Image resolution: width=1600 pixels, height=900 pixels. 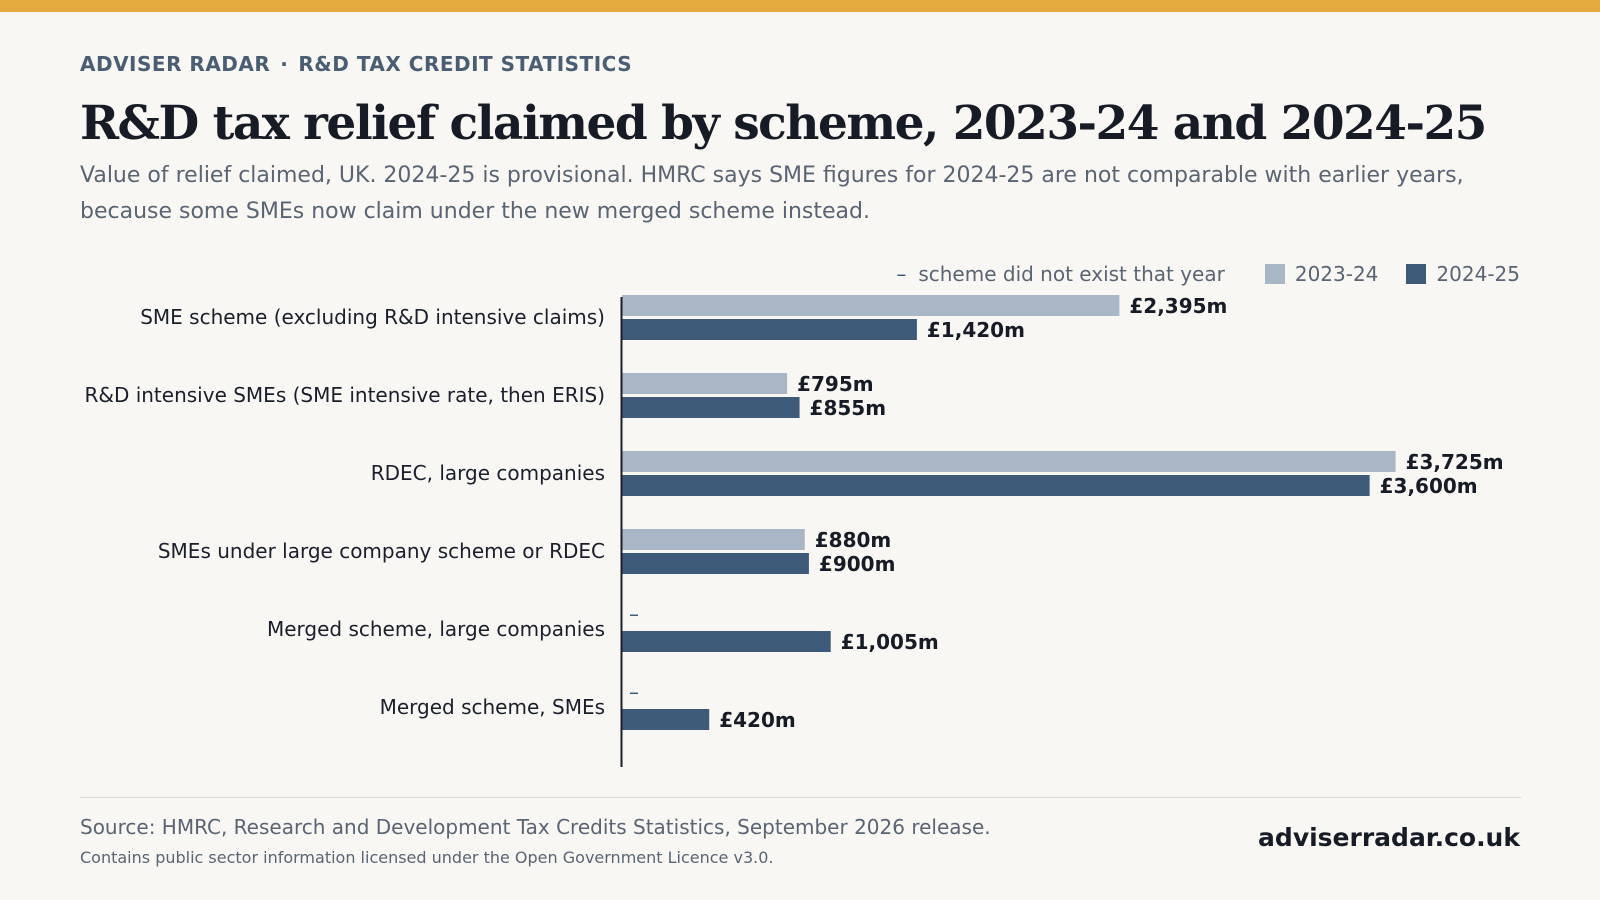 I want to click on category-label: RDEC, large companies, so click(x=488, y=473).